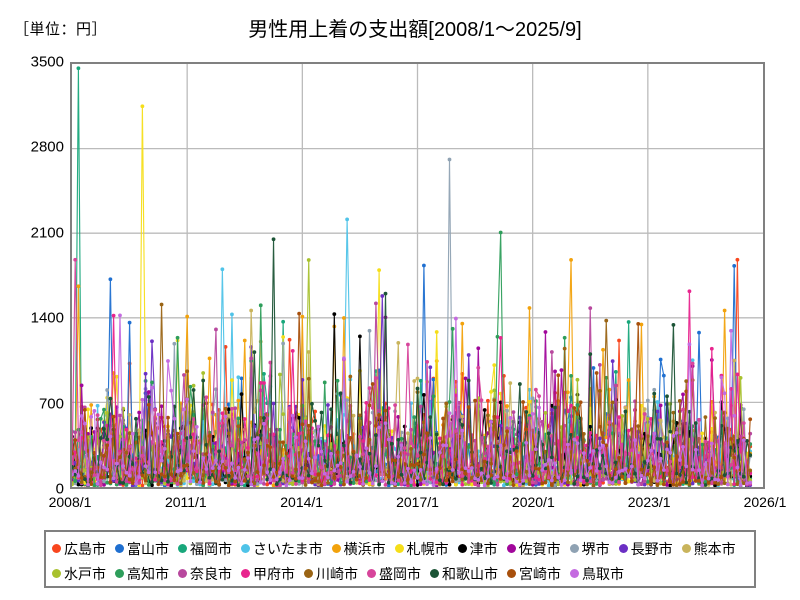  I want to click on legend-item: 盛岡市, so click(394, 574).